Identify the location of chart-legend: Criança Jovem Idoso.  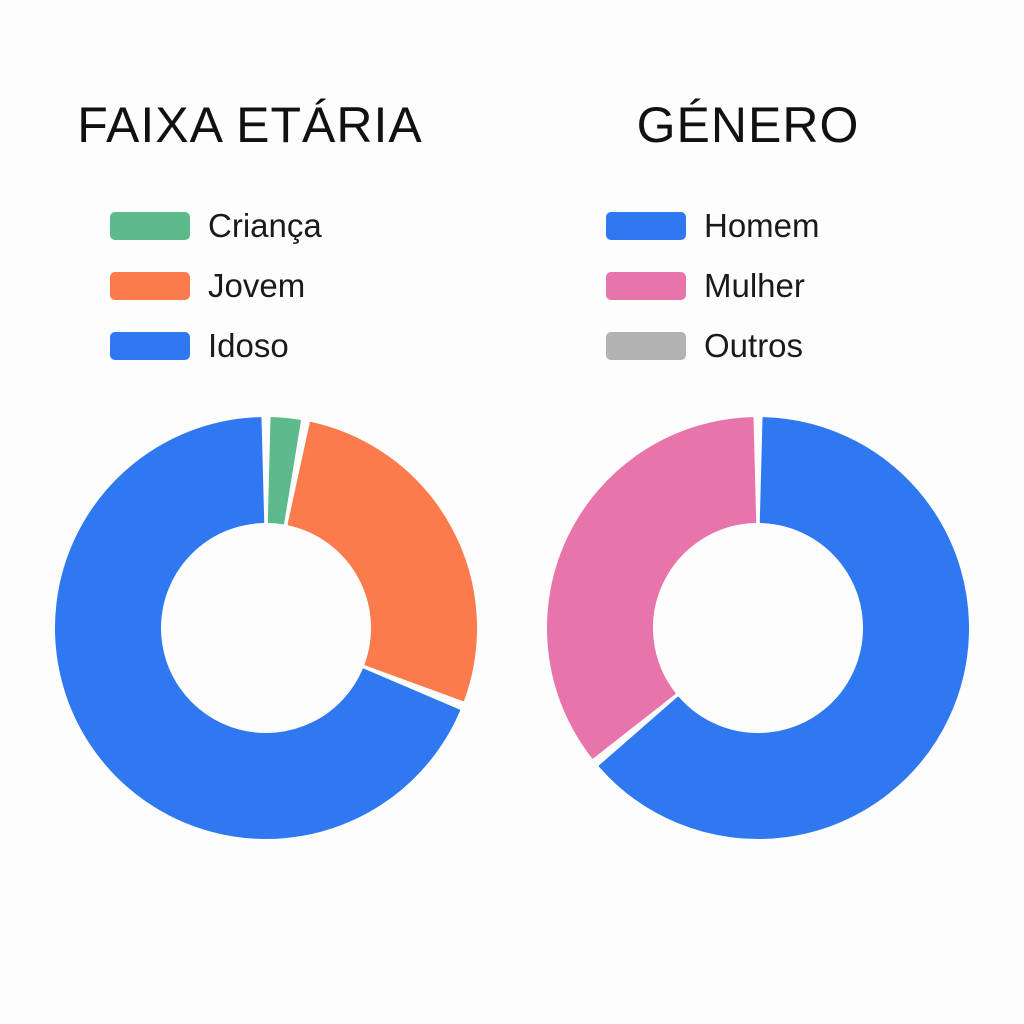
(216, 286).